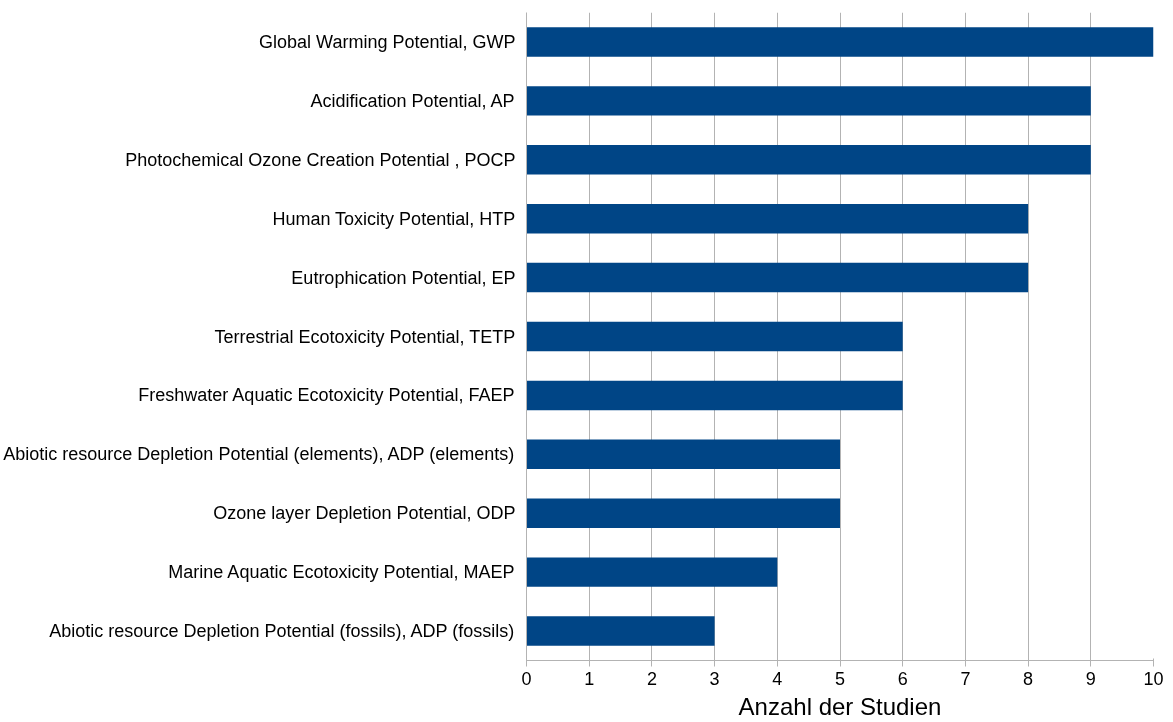 The height and width of the screenshot is (722, 1173). I want to click on y-tick-label: Human Toxicity Potential, HTP, so click(394, 218).